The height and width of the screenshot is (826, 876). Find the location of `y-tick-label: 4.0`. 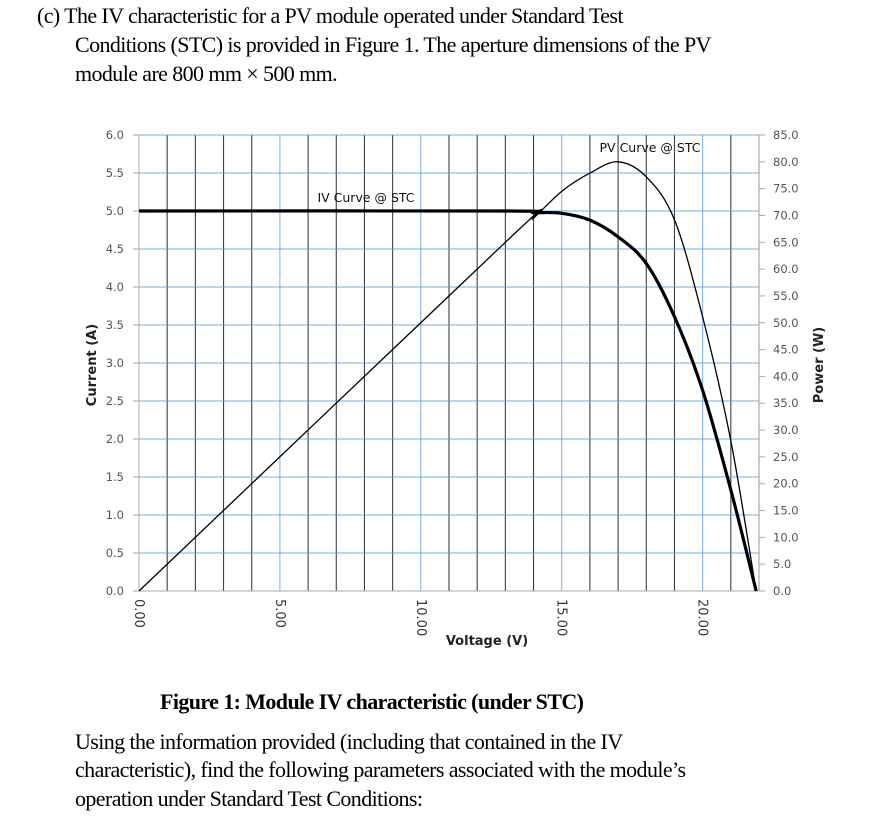

y-tick-label: 4.0 is located at coordinates (115, 287).